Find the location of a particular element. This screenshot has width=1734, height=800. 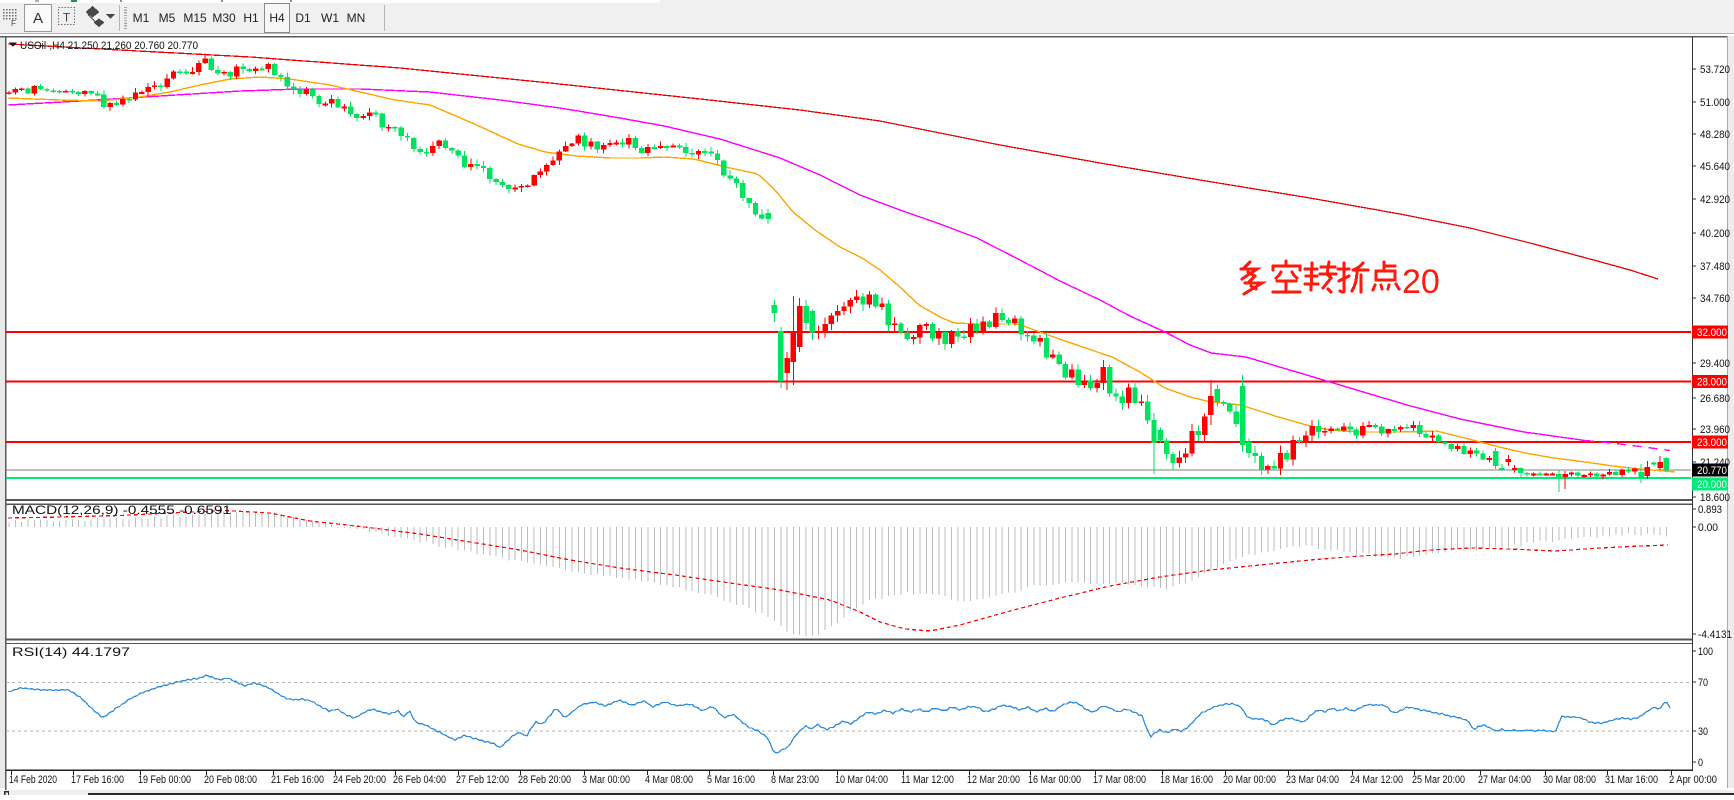

svg-text: 37.480 is located at coordinates (1715, 267).